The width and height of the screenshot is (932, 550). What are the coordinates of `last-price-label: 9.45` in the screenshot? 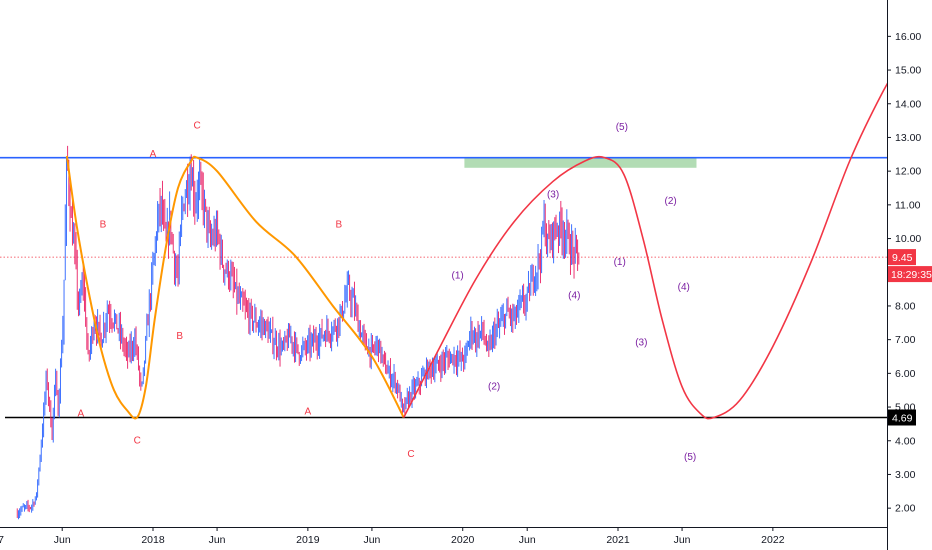 It's located at (902, 258).